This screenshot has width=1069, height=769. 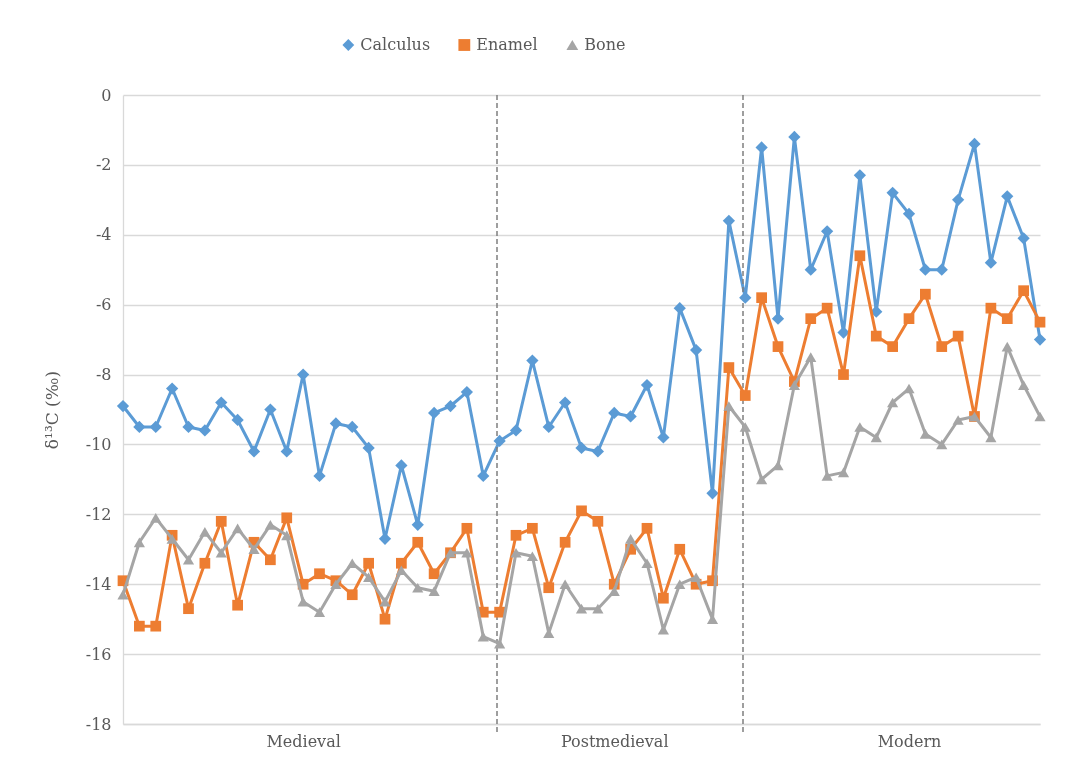 What do you see at coordinates (51, 410) in the screenshot?
I see `y-axis-title: δ¹³C (‰)` at bounding box center [51, 410].